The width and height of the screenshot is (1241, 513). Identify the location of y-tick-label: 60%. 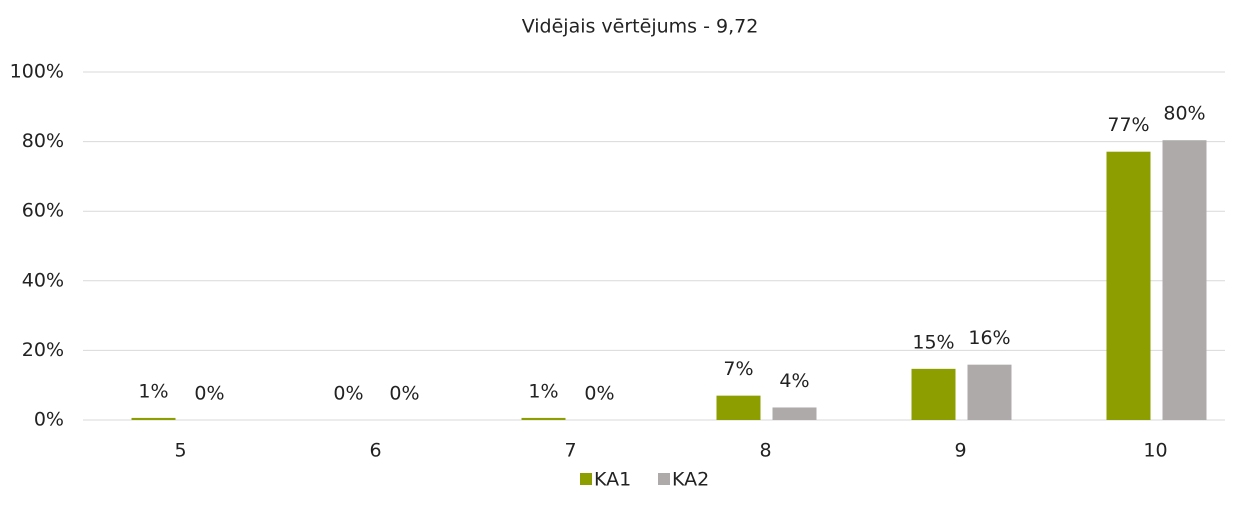
(43, 211).